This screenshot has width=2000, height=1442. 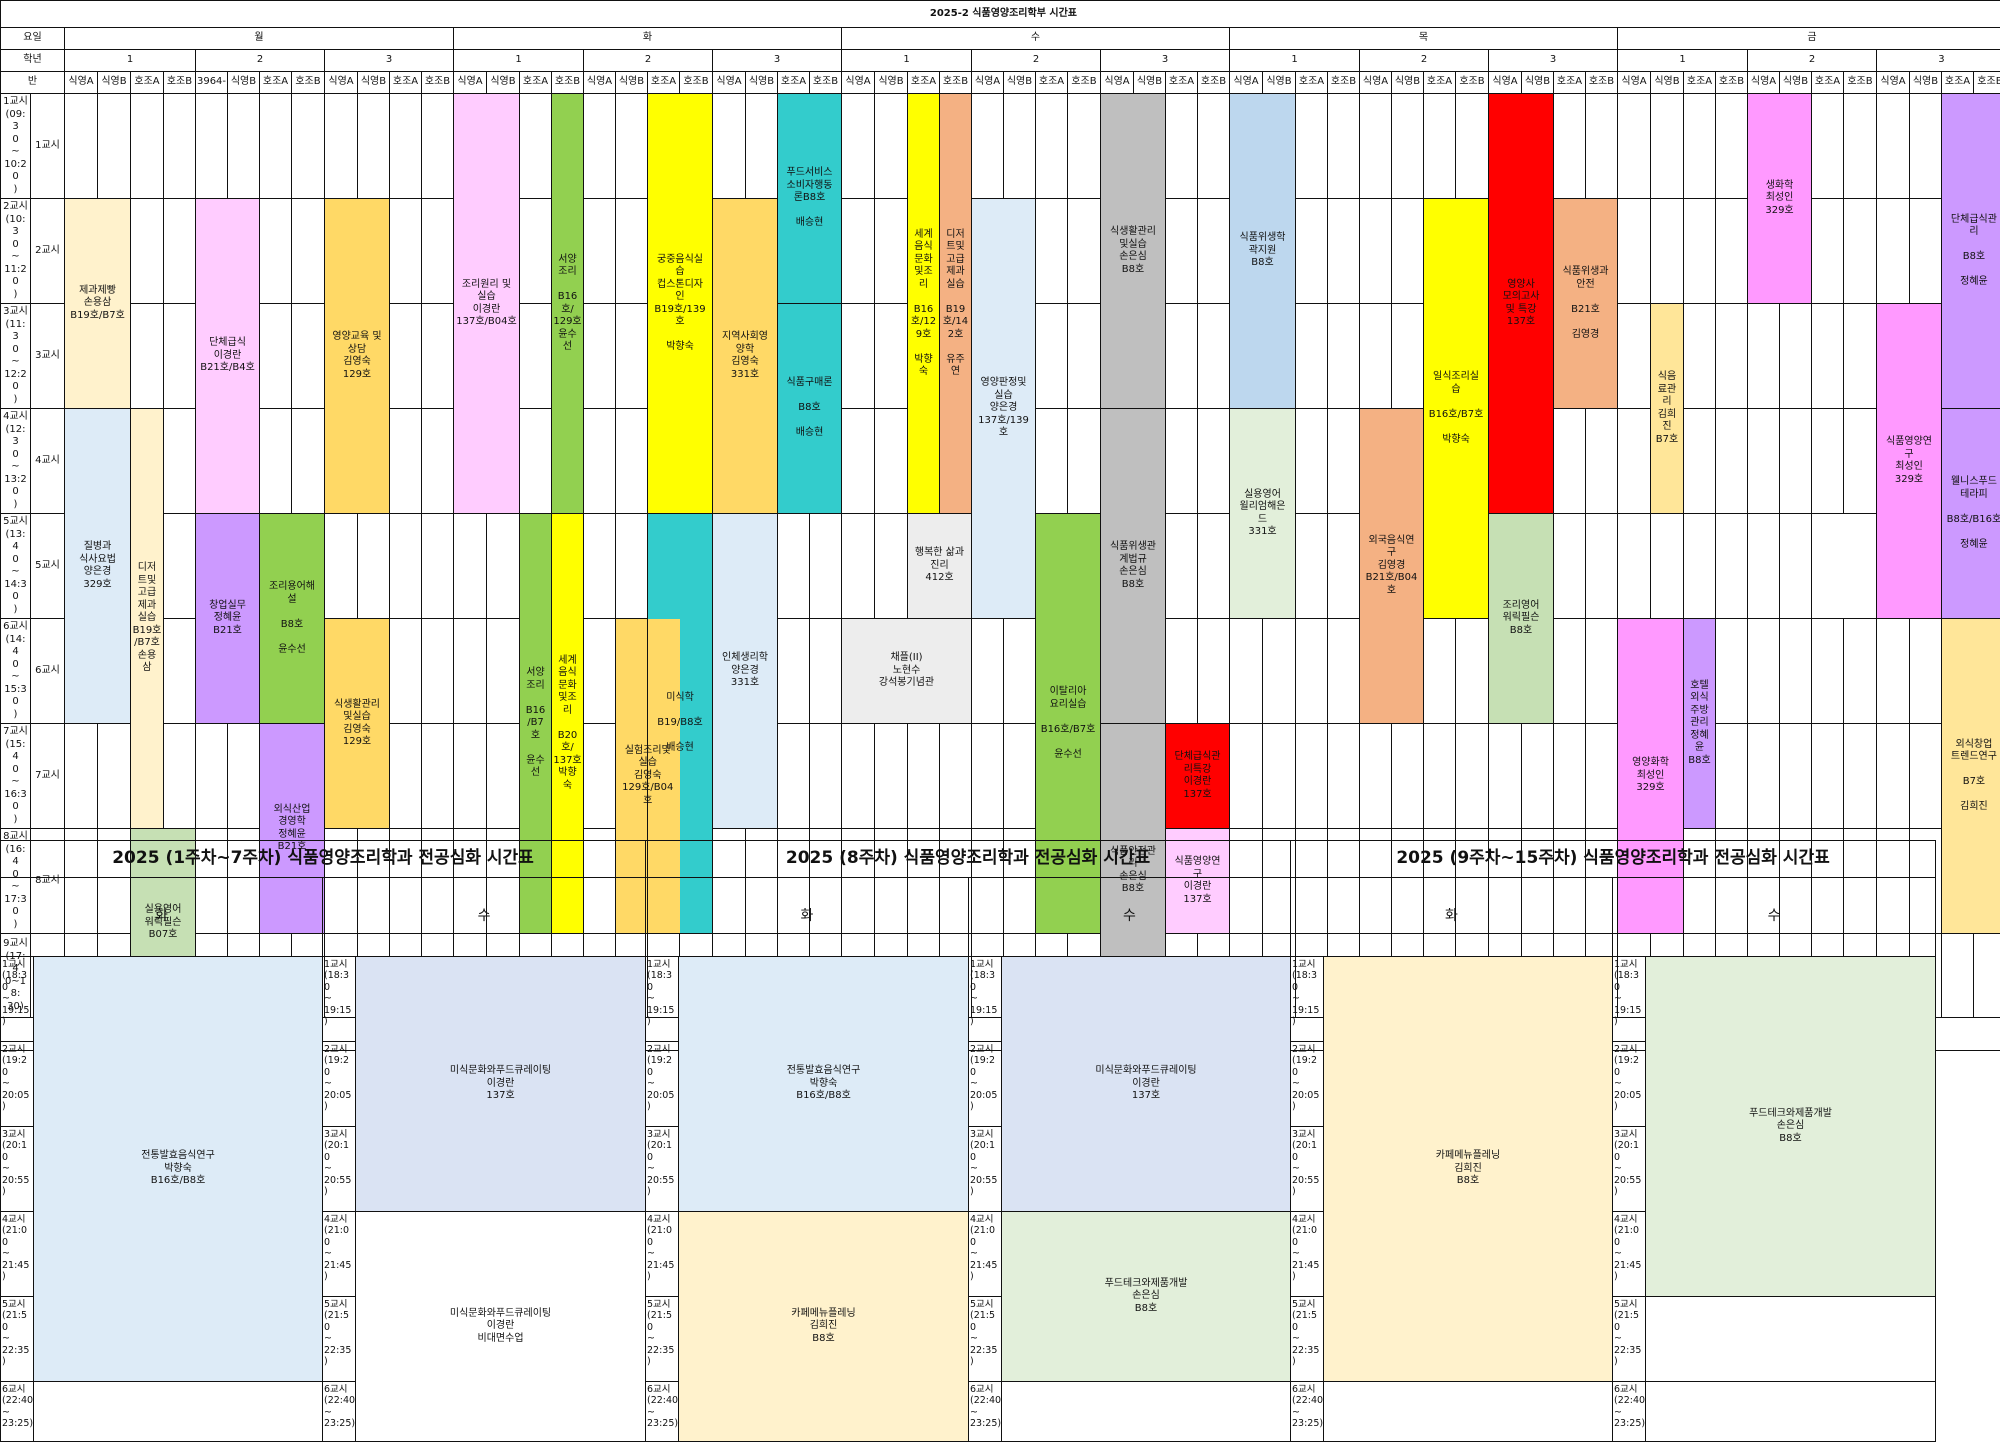 What do you see at coordinates (357, 356) in the screenshot?
I see `course-block: 영양교육 및 상담 김영숙 129호` at bounding box center [357, 356].